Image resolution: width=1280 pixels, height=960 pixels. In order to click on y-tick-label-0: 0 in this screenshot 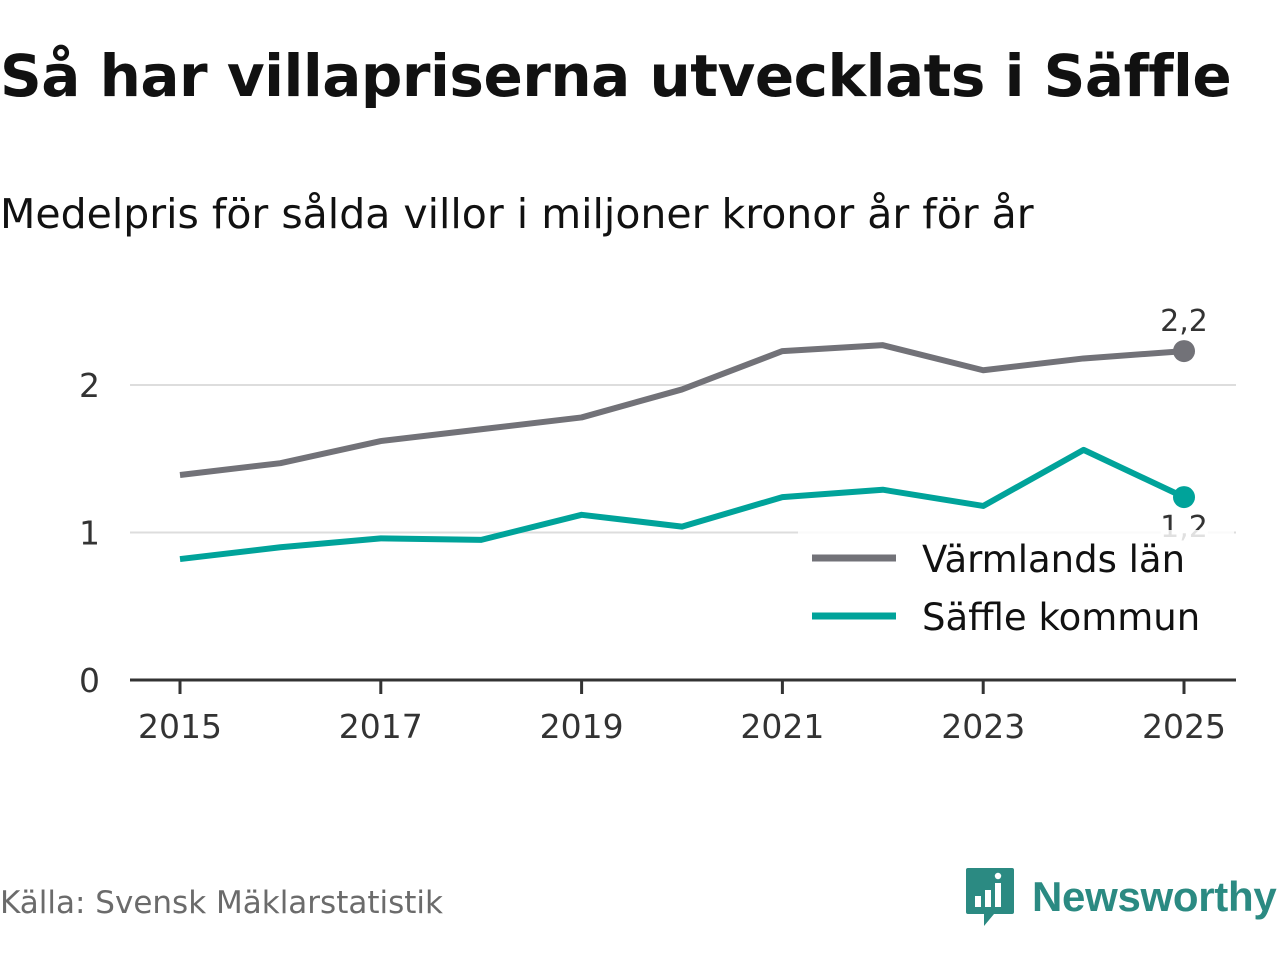, I will do `click(89, 680)`.